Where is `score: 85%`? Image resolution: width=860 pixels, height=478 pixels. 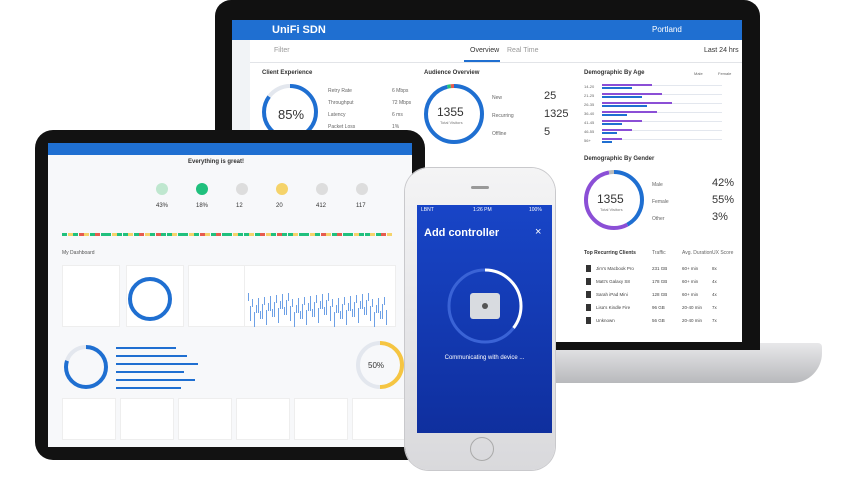
score: 85% is located at coordinates (291, 114).